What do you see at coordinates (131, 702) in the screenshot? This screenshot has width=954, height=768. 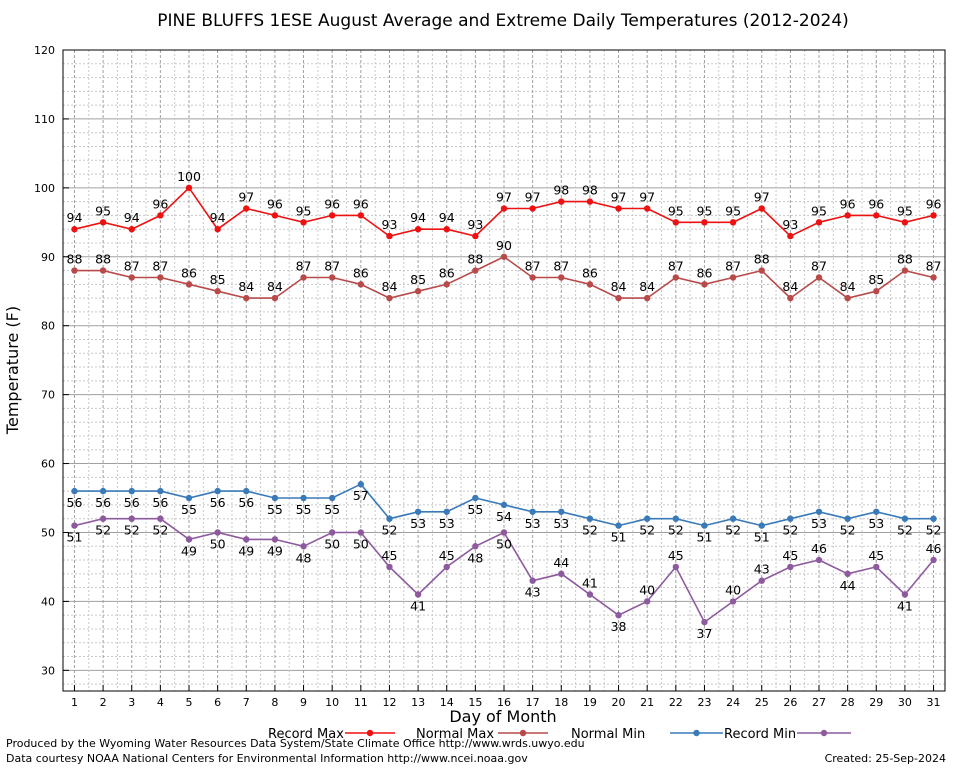 I see `x-tick-label: 3` at bounding box center [131, 702].